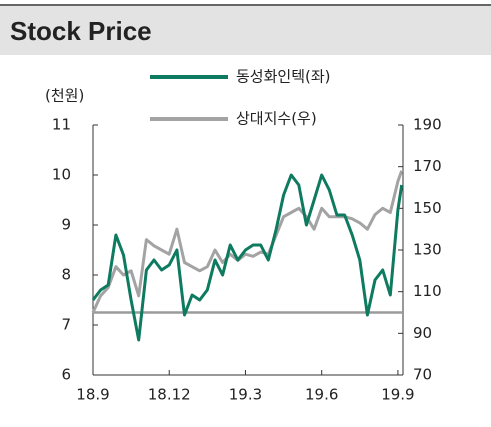  I want to click on y2-tick-label: 170, so click(427, 166).